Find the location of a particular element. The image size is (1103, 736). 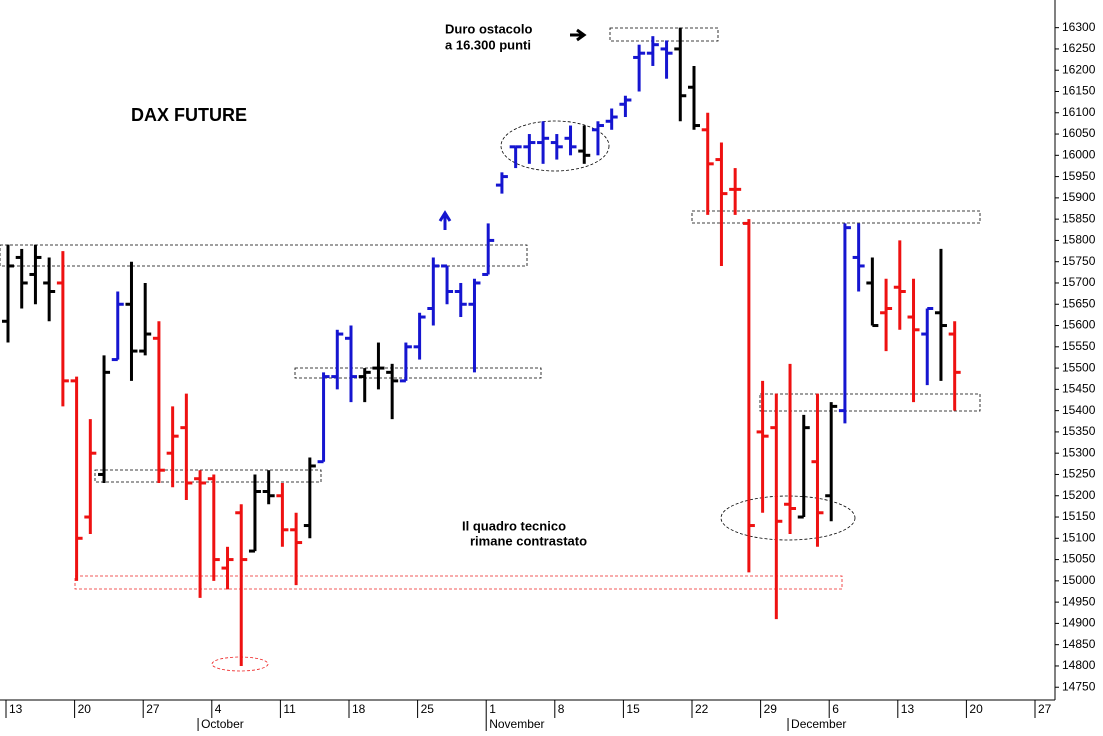

y-tick-label: 14850 is located at coordinates (1079, 644).